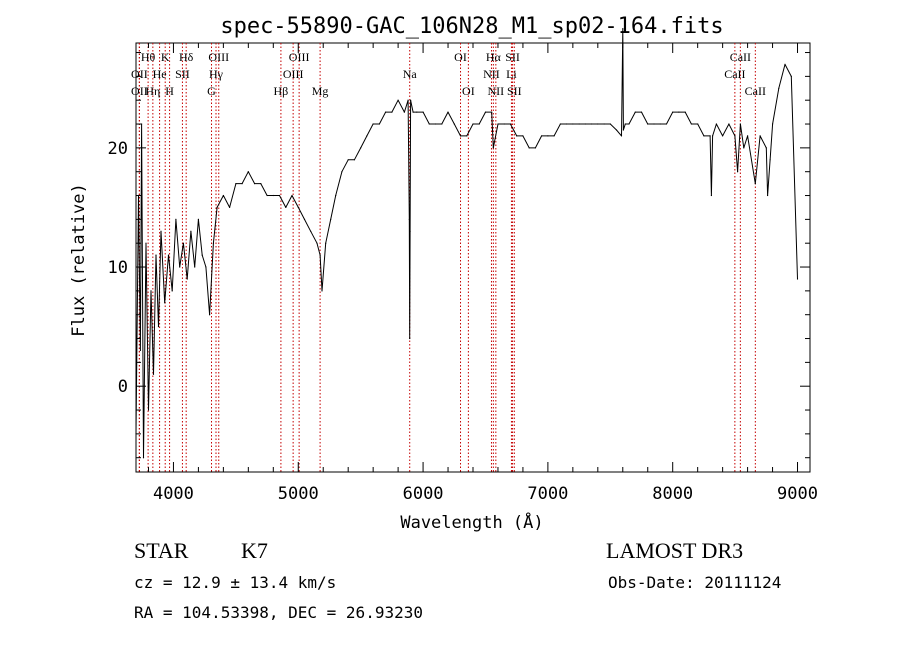 The image size is (900, 649). What do you see at coordinates (675, 550) in the screenshot?
I see `survey-name: LAMOST DR3` at bounding box center [675, 550].